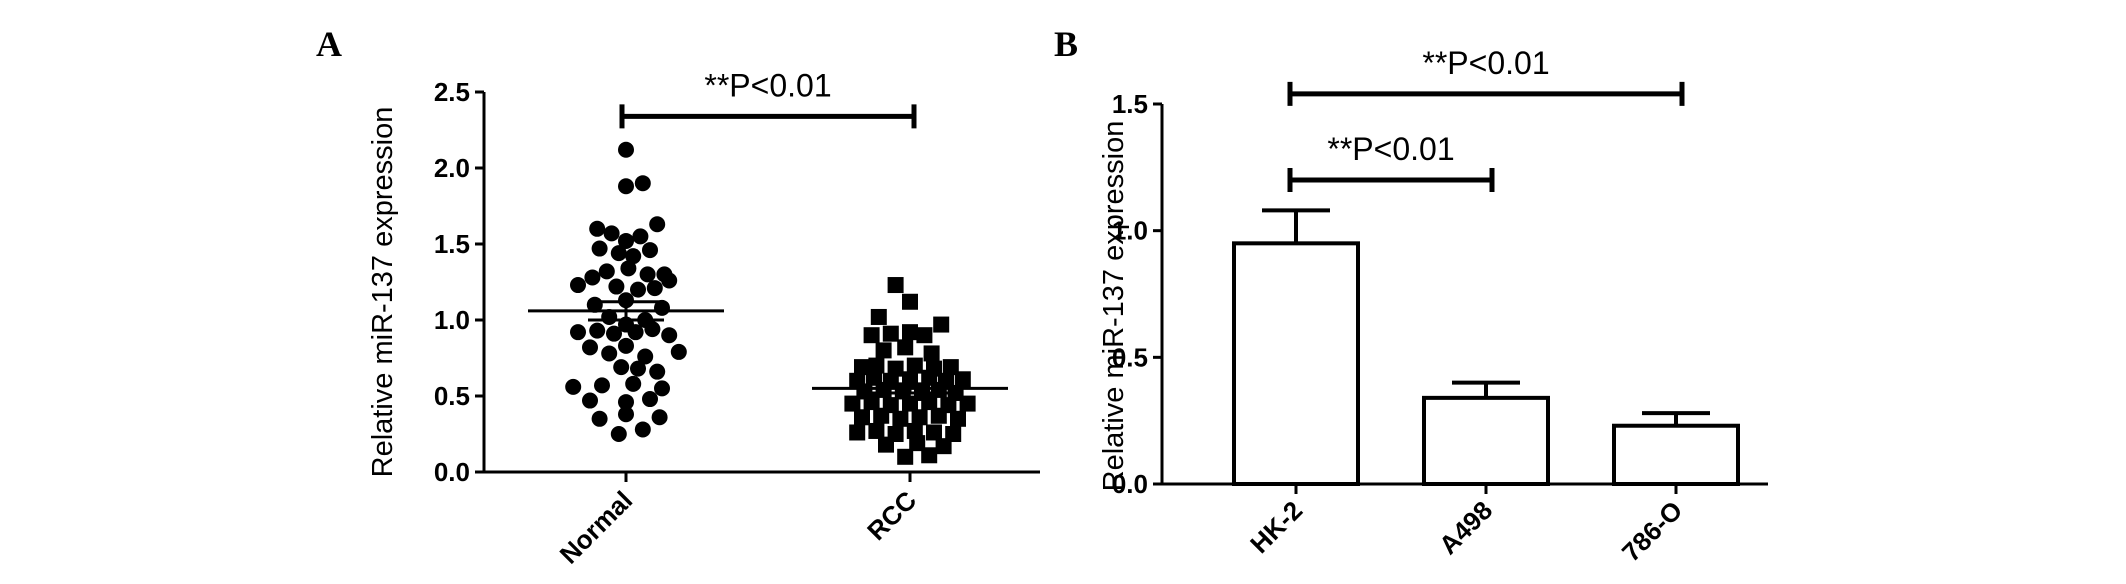 This screenshot has width=2126, height=584. I want to click on x-tick-label: 786-O, so click(1652, 531).